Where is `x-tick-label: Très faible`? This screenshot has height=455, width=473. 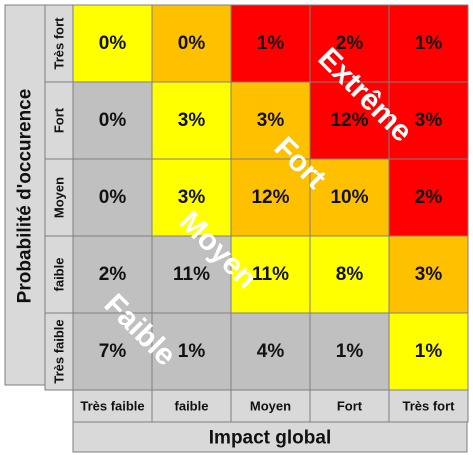
x-tick-label: Très faible is located at coordinates (112, 406).